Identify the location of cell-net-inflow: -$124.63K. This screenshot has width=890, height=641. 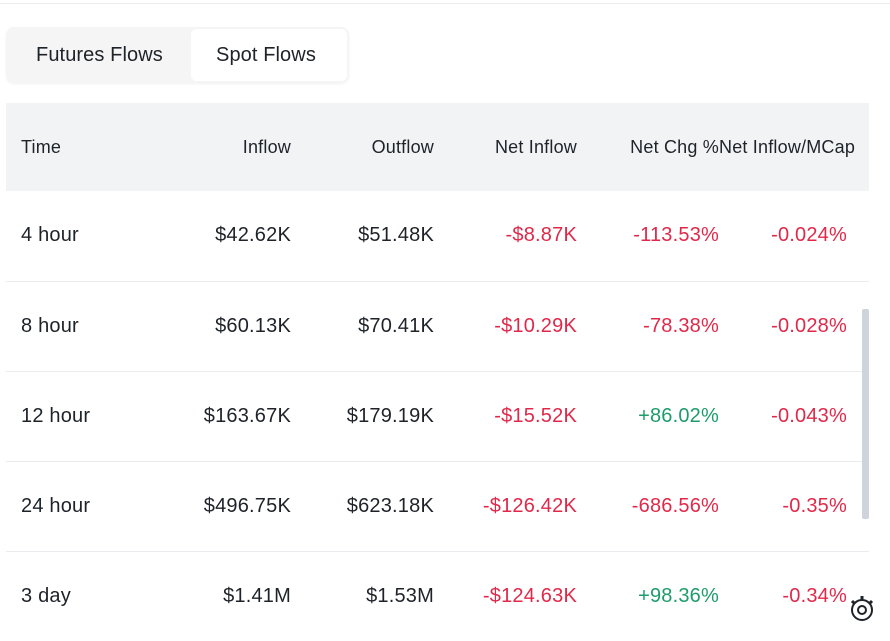
(529, 595).